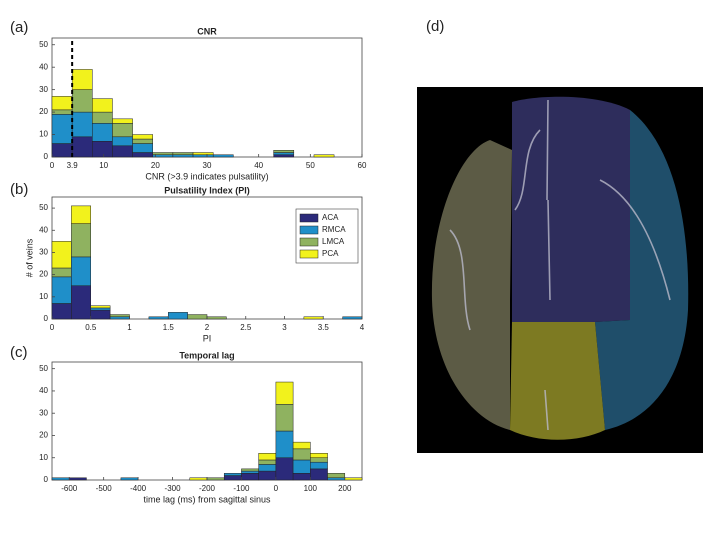  Describe the element at coordinates (207, 165) in the screenshot. I see `x-tick-label: 30` at that location.